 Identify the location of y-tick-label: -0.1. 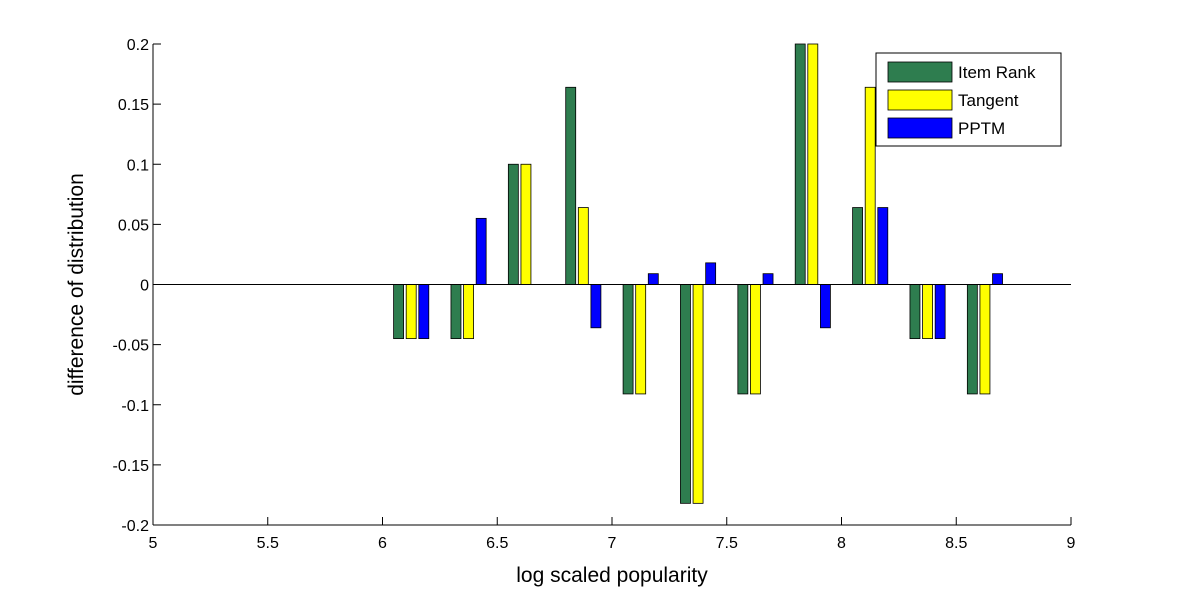
(135, 406).